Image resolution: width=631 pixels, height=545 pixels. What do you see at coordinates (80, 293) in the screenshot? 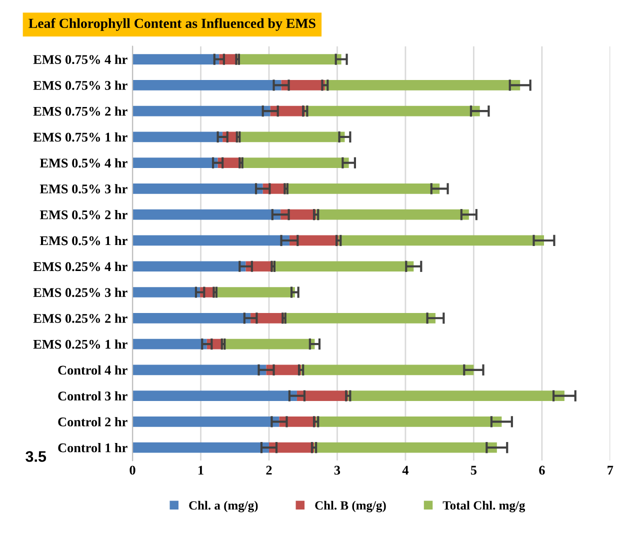
I see `y-tick-label: EMS 0.25% 3 hr` at bounding box center [80, 293].